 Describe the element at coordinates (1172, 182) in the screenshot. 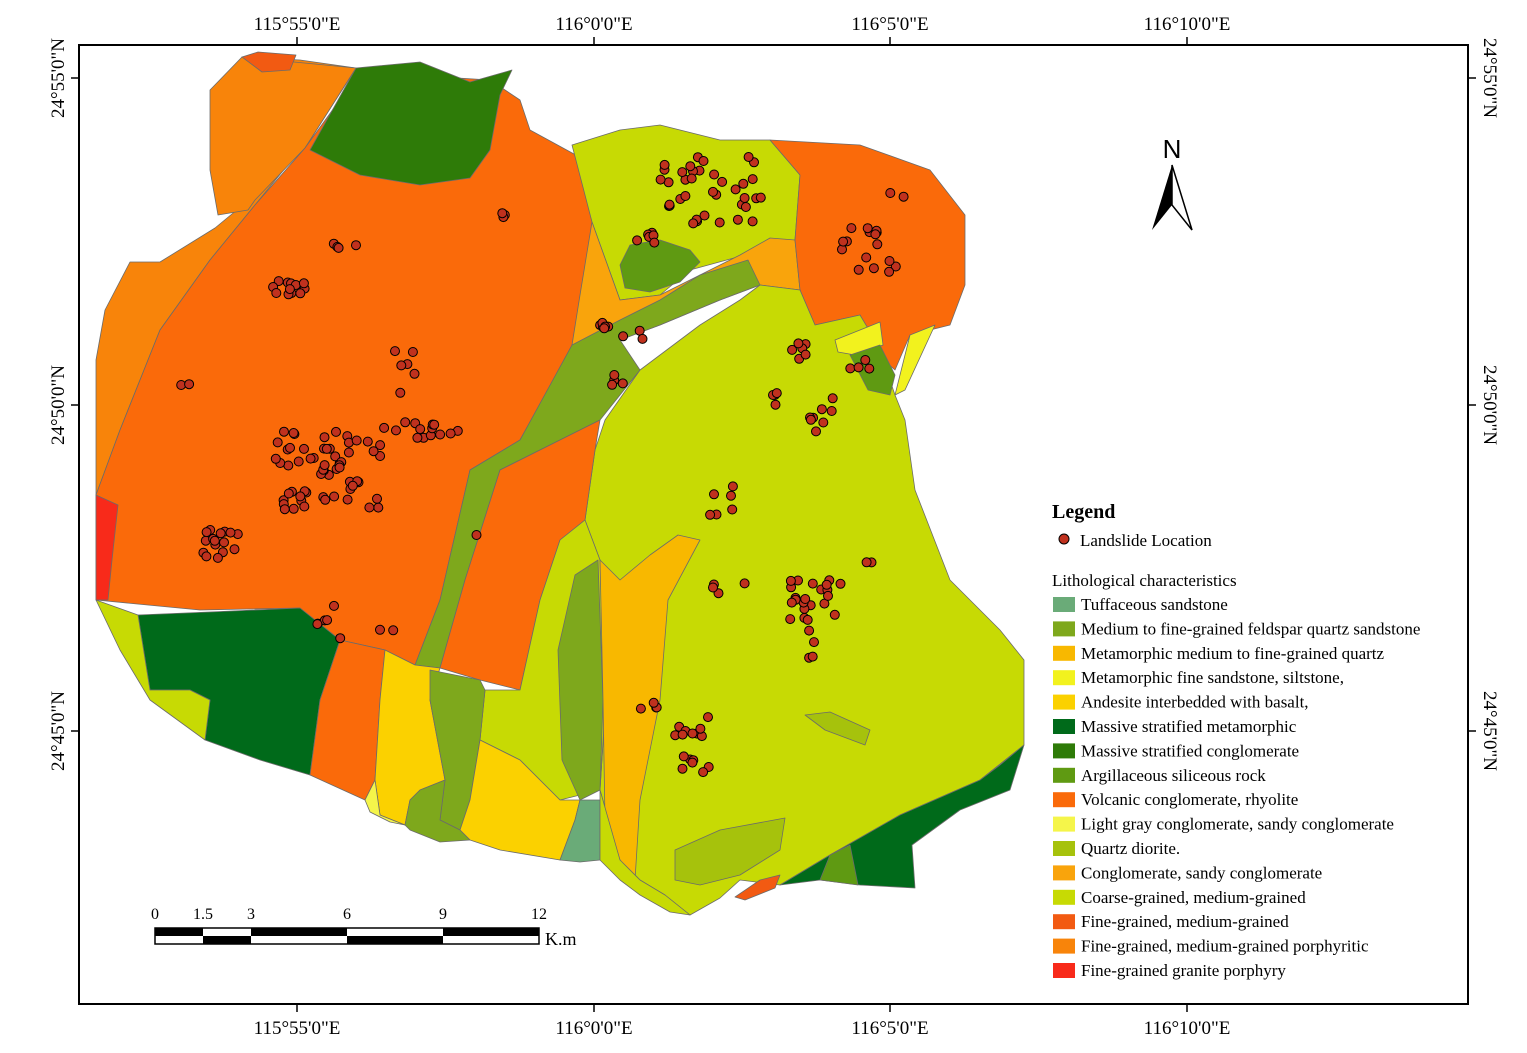

I see `north-arrow: N` at that location.